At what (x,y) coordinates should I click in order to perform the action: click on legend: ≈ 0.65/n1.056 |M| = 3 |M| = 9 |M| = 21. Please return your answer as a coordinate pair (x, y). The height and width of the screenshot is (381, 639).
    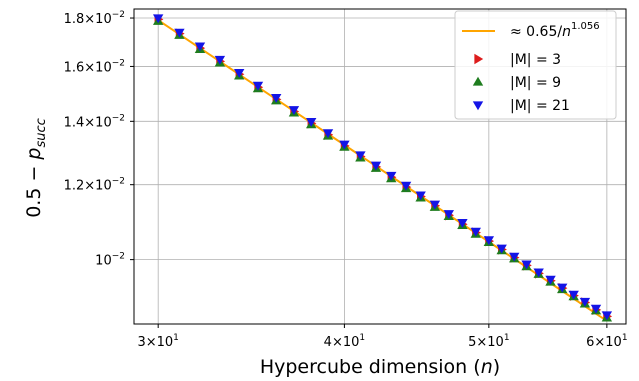
    Looking at the image, I should click on (535, 65).